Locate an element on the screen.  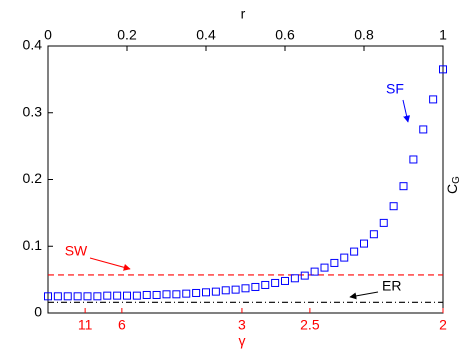
y-label-base: C is located at coordinates (452, 189).